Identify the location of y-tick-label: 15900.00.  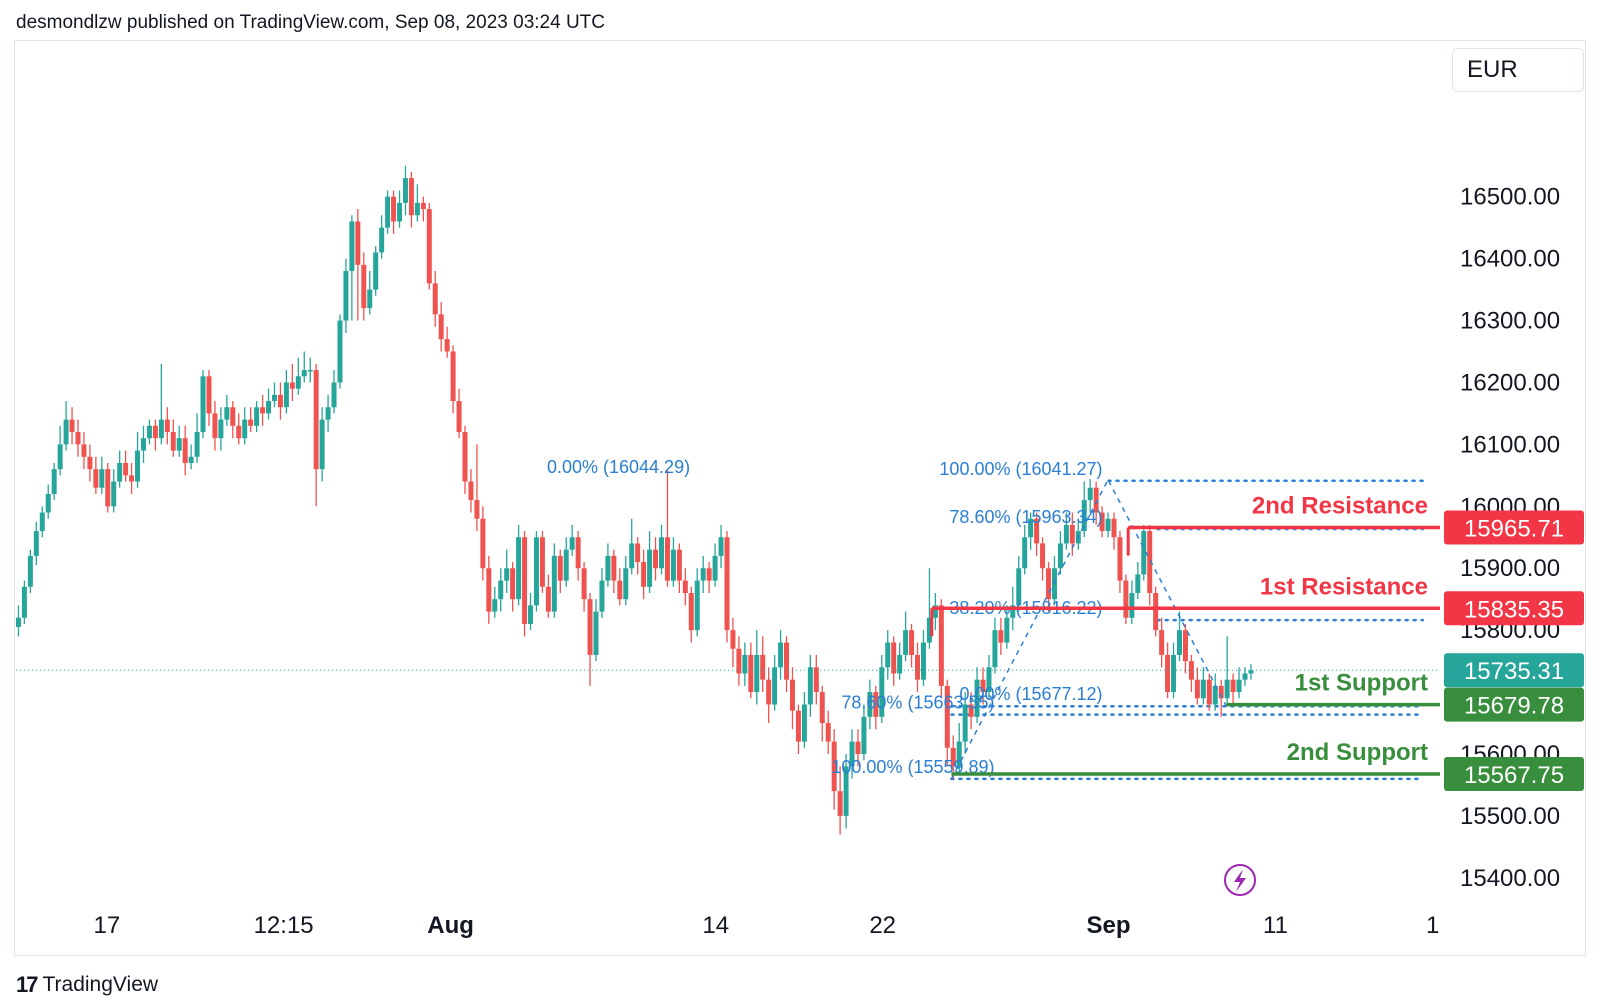
(1510, 568).